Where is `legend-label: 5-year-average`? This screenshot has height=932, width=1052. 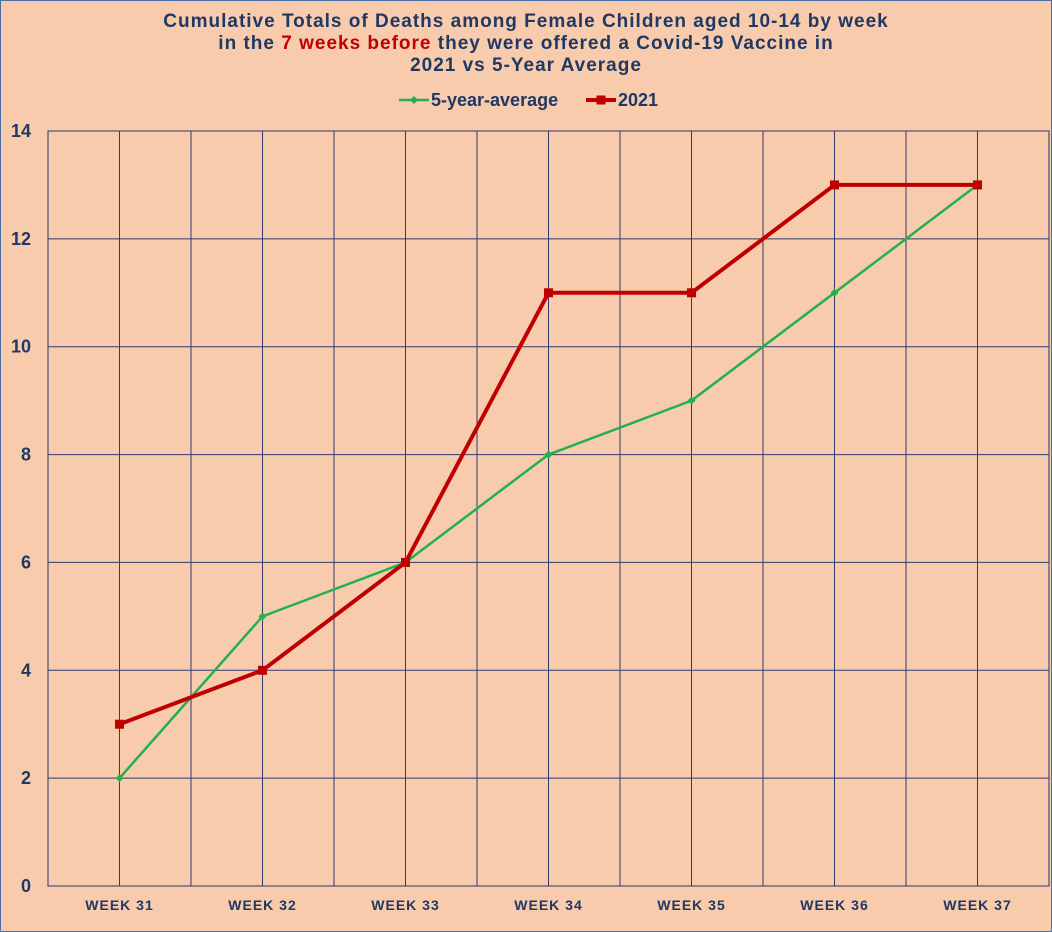 legend-label: 5-year-average is located at coordinates (494, 100).